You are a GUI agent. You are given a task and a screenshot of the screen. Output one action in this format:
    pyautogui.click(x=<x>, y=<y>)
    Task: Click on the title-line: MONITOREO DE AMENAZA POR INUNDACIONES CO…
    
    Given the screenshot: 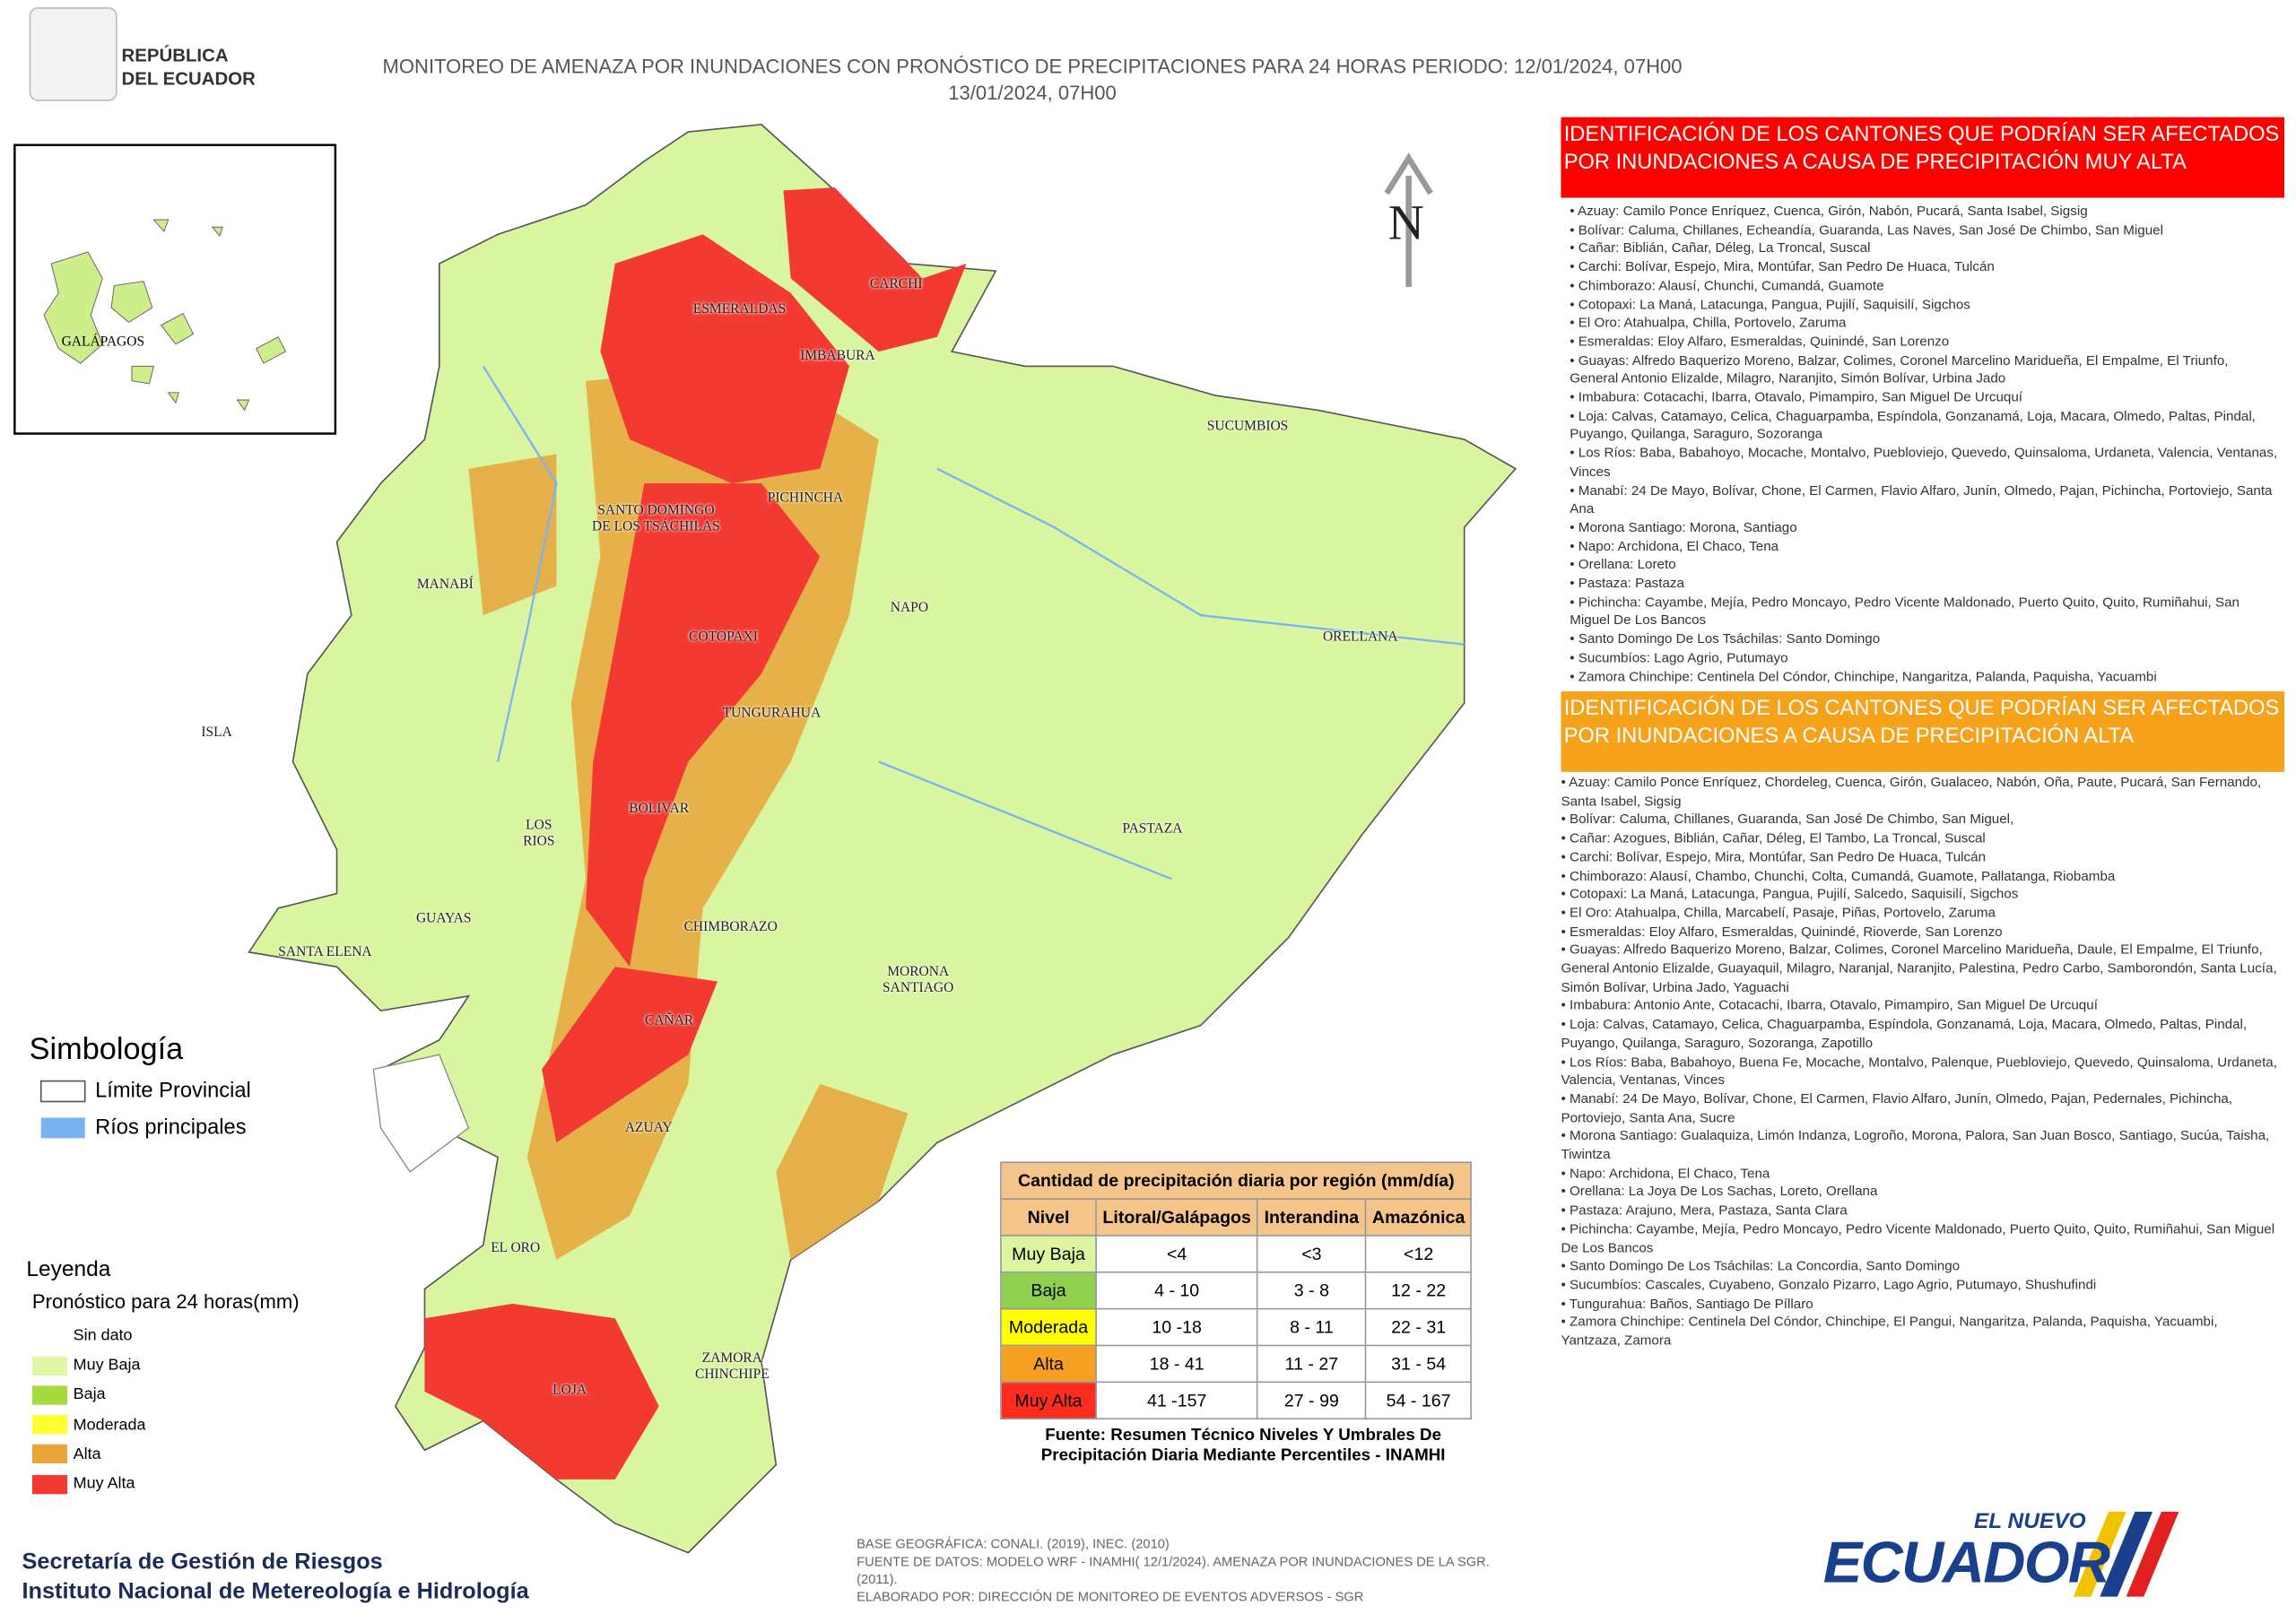 What is the action you would take?
    pyautogui.click(x=1032, y=67)
    